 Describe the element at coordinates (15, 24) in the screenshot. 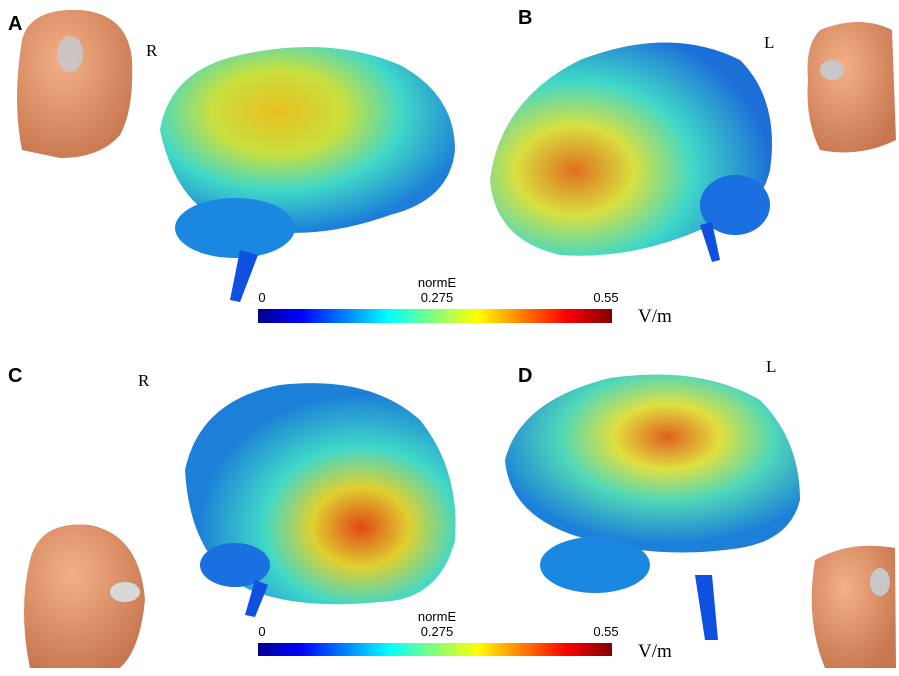

I see `panel-label: A` at that location.